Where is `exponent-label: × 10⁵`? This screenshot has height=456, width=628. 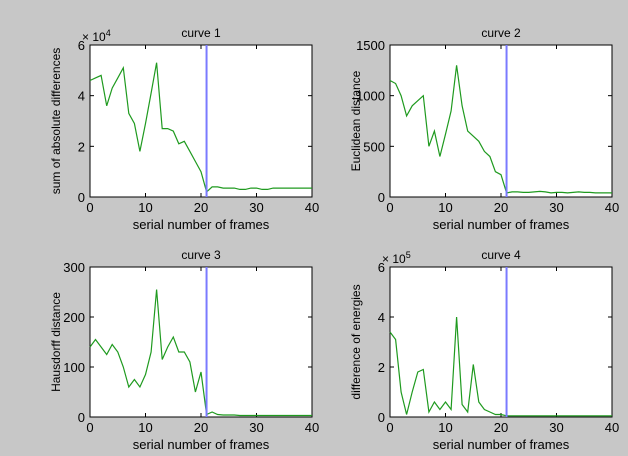
exponent-label: × 10⁵ is located at coordinates (396, 258).